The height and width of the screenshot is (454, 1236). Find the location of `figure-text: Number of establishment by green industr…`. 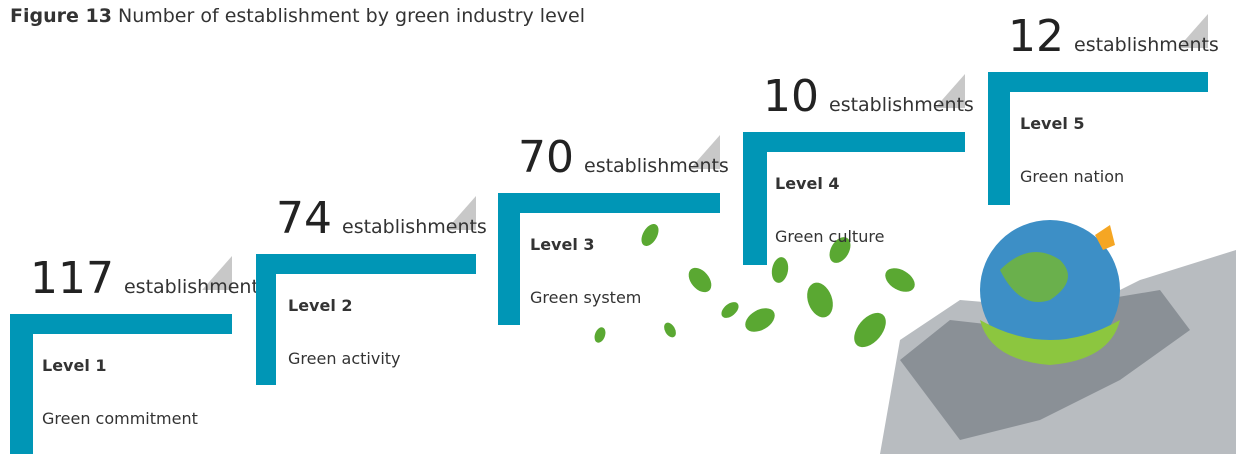

figure-text: Number of establishment by green industr… is located at coordinates (351, 16).